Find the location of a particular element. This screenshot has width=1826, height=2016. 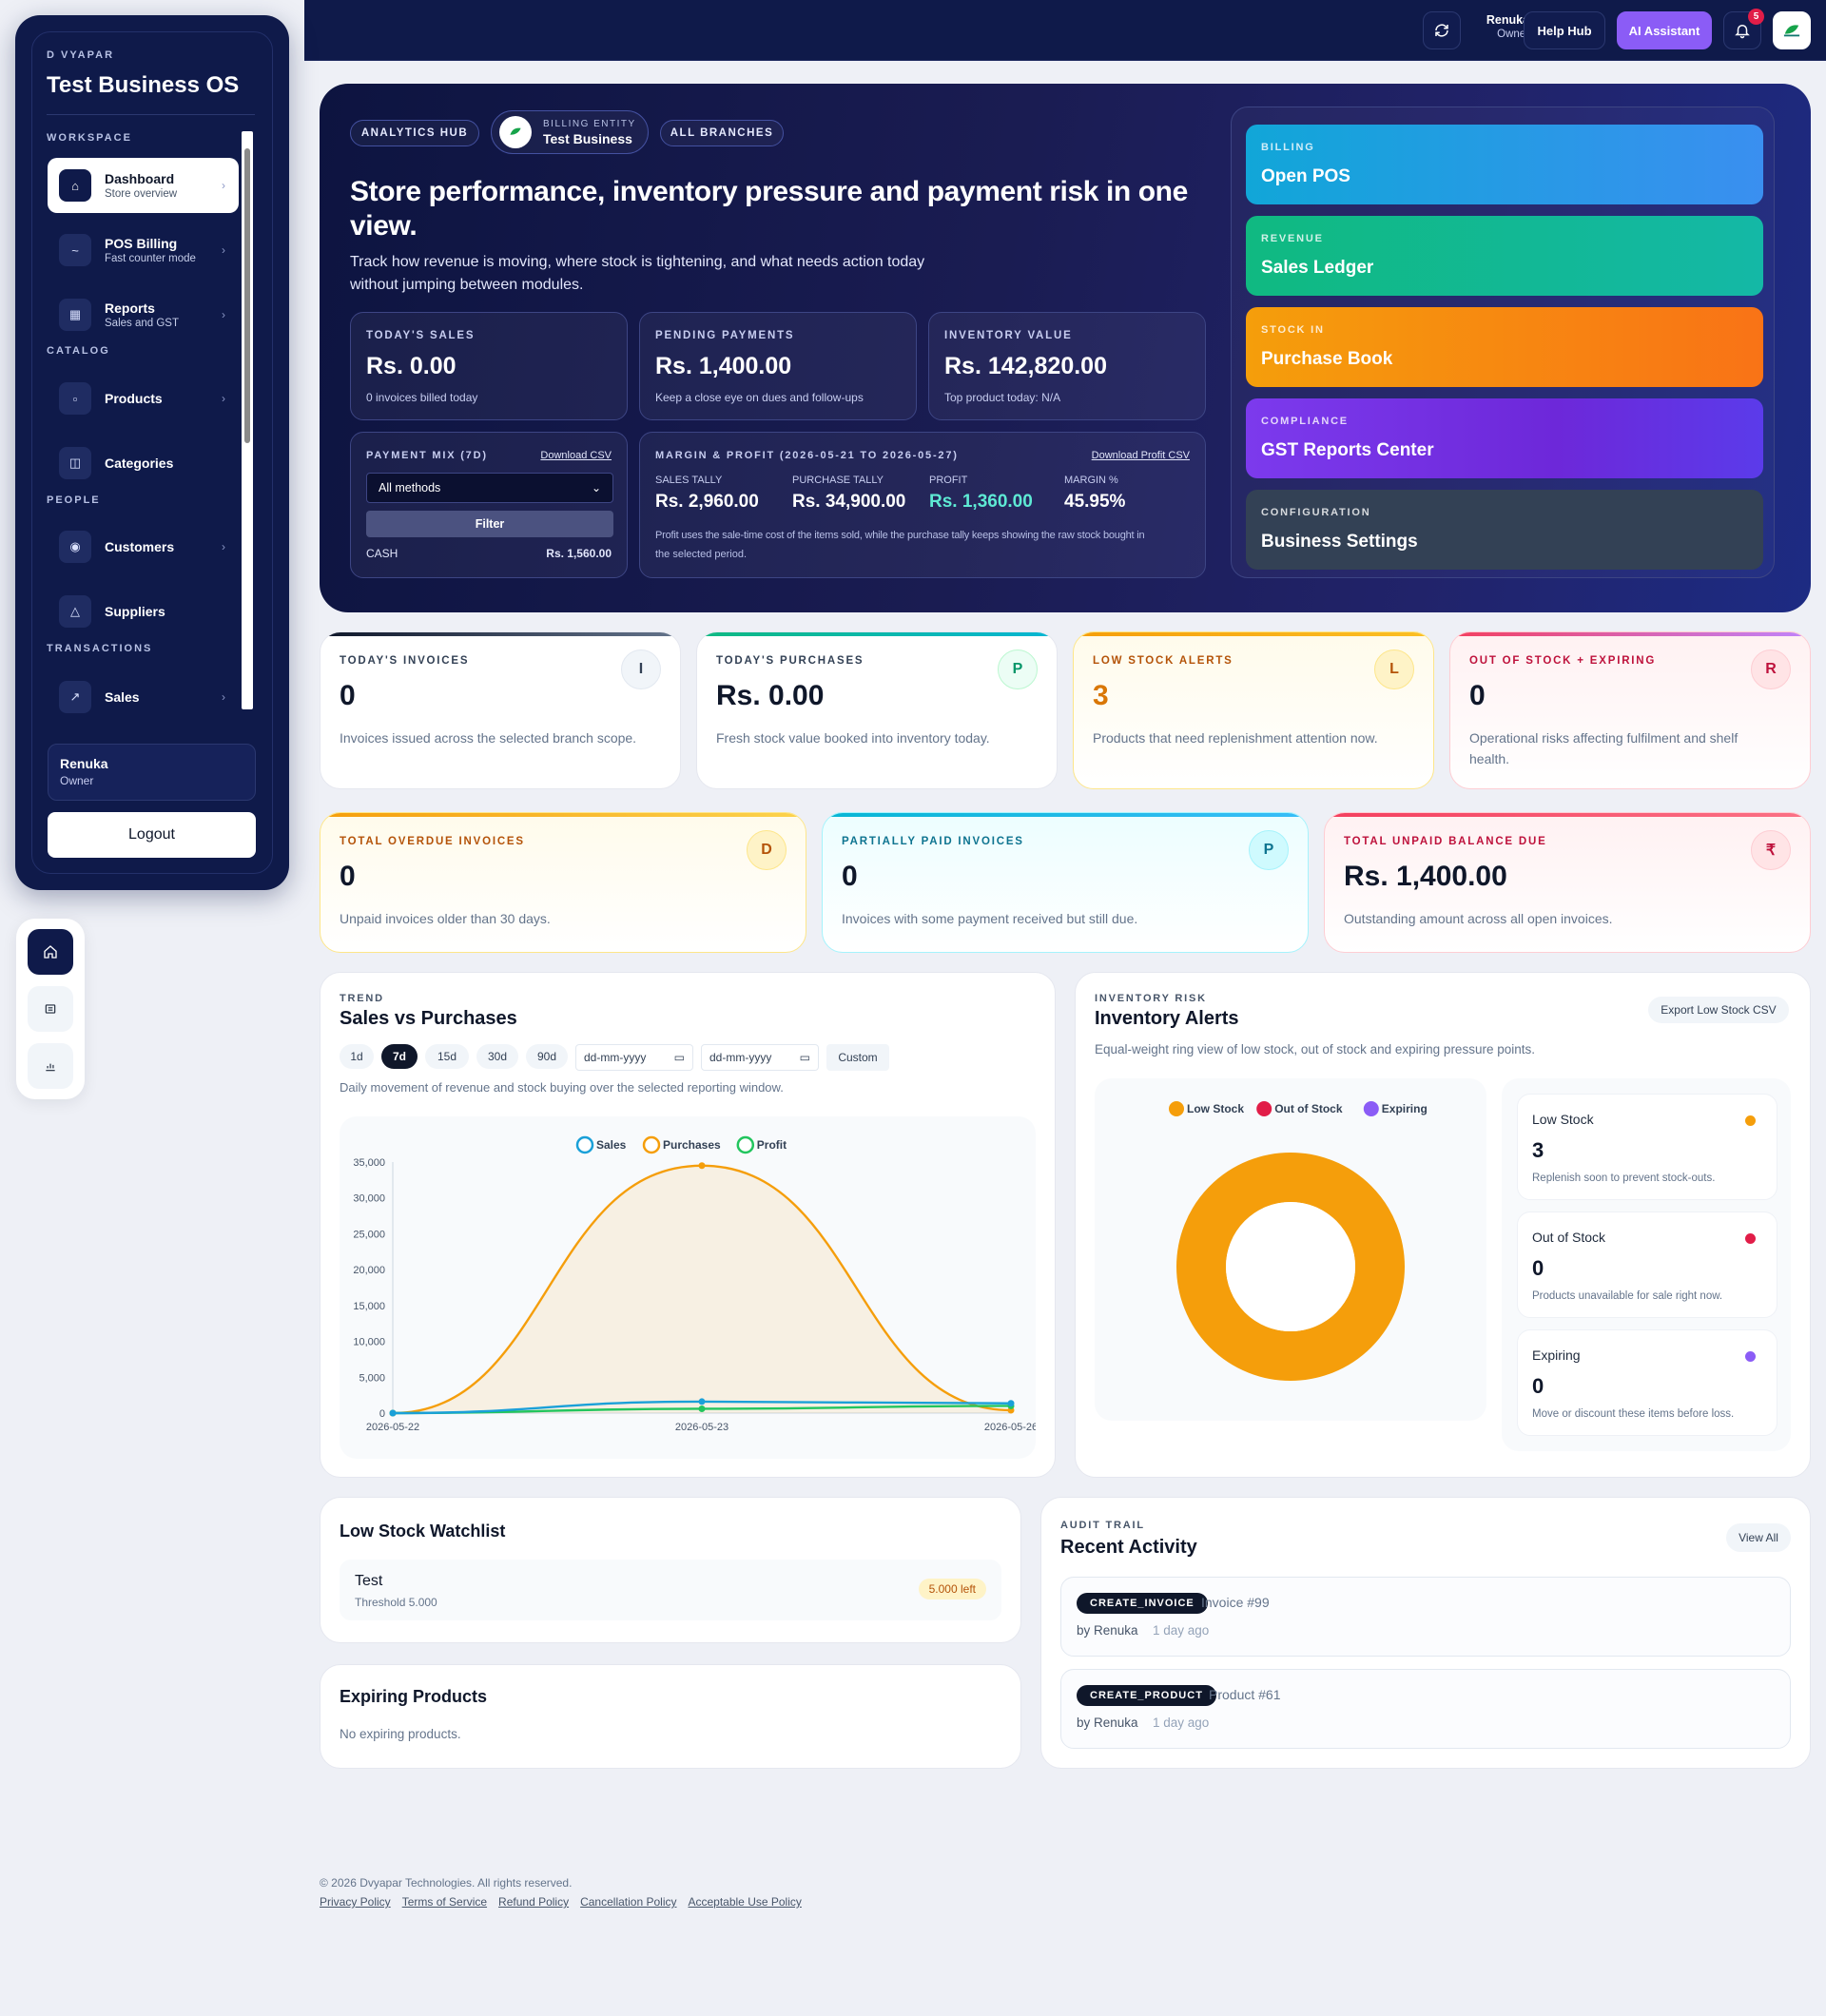

chevron-down-icon: ⌄ is located at coordinates (596, 487).